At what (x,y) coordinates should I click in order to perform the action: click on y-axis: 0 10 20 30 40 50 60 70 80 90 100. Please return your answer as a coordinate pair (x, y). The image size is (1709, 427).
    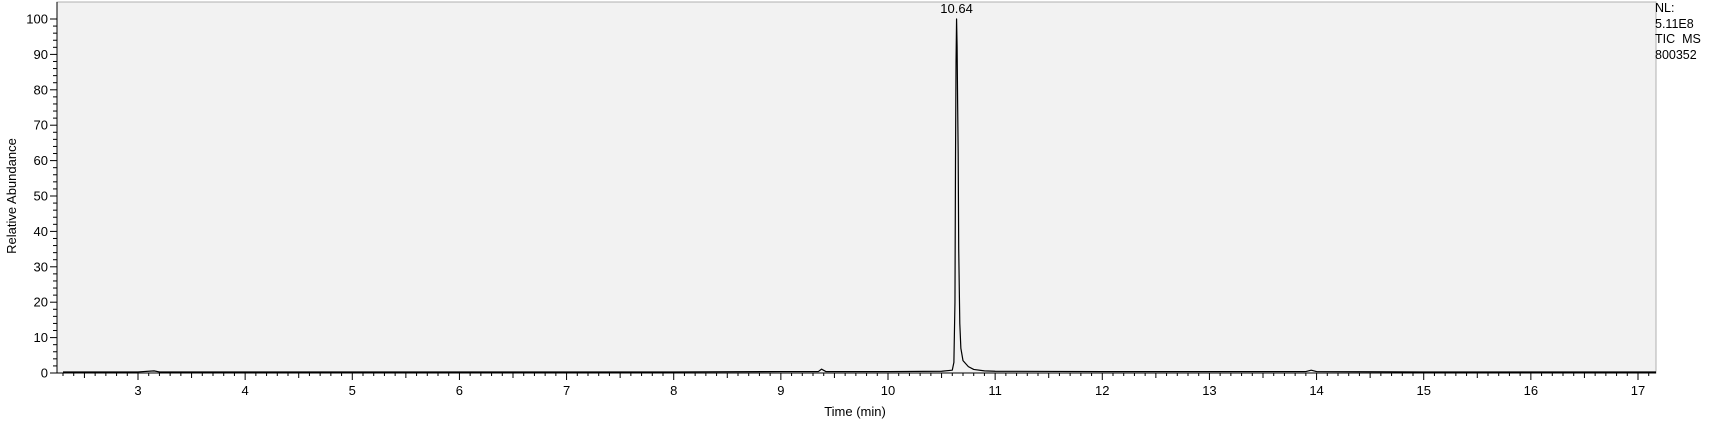
    Looking at the image, I should click on (42, 191).